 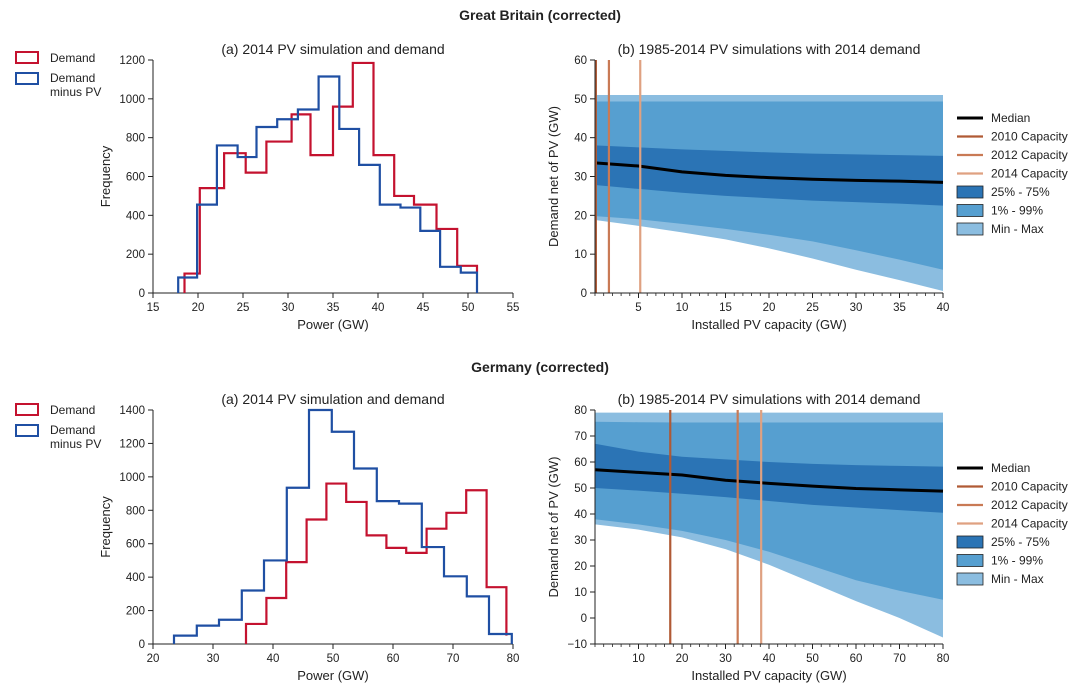 What do you see at coordinates (540, 367) in the screenshot?
I see `section-title-de: Germany (corrected)` at bounding box center [540, 367].